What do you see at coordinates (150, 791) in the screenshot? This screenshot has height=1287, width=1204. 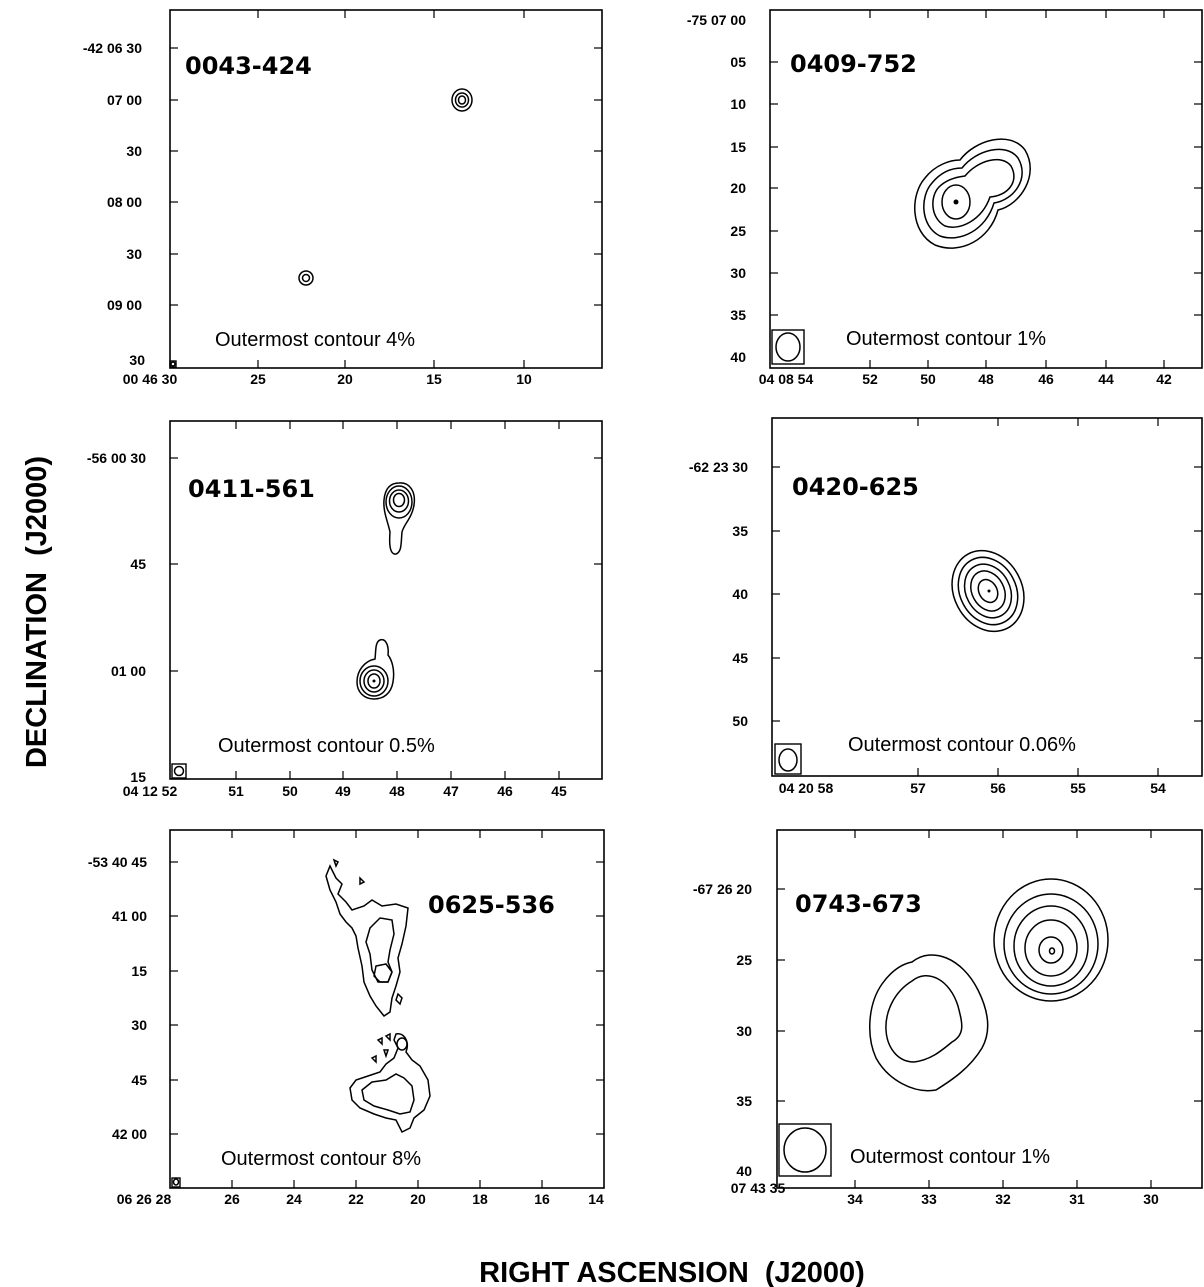 I see `x-tick-label: 04 12 52` at bounding box center [150, 791].